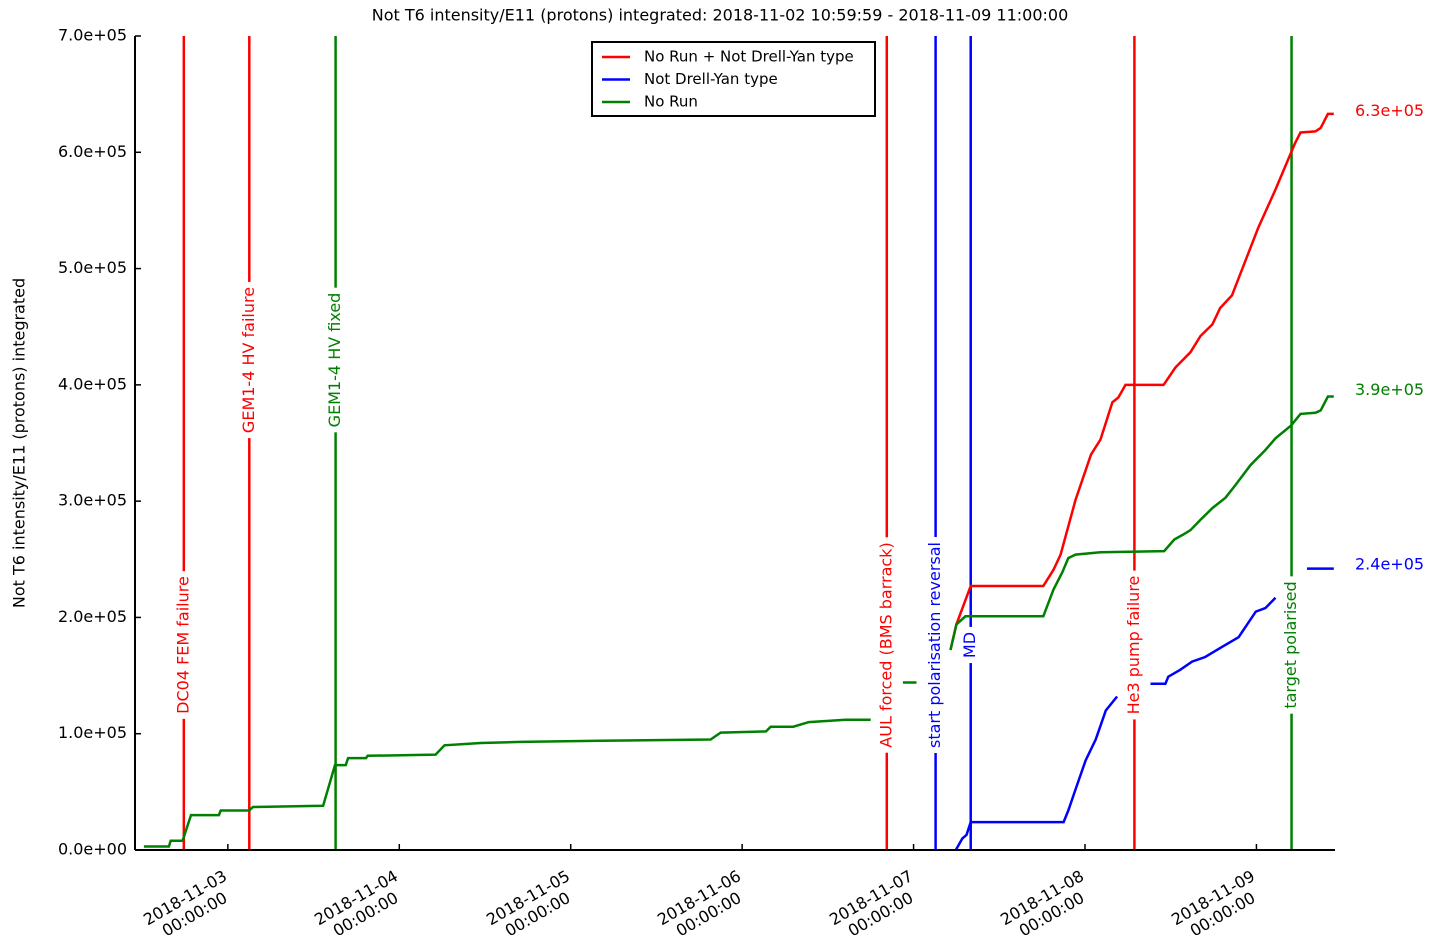 The image size is (1441, 950). I want to click on annotation-label: AUL forced (BMS barrack), so click(885, 644).